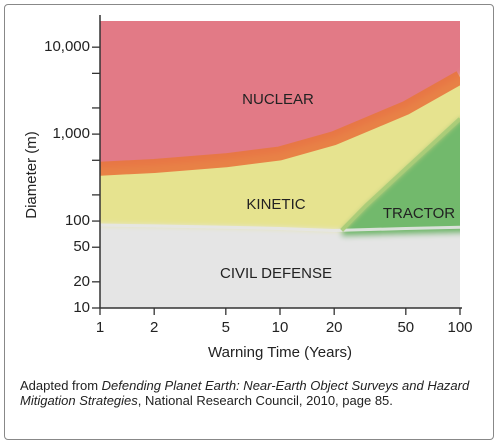  What do you see at coordinates (334, 327) in the screenshot?
I see `x-tick-label: 20` at bounding box center [334, 327].